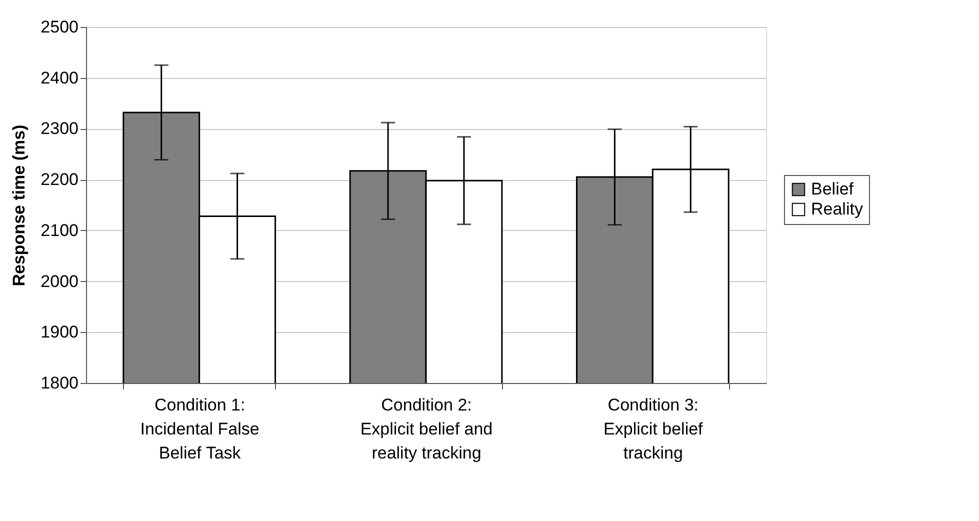 The height and width of the screenshot is (521, 979). What do you see at coordinates (654, 429) in the screenshot?
I see `x-tick-label: Condition 3: Explicit belief tracking` at bounding box center [654, 429].